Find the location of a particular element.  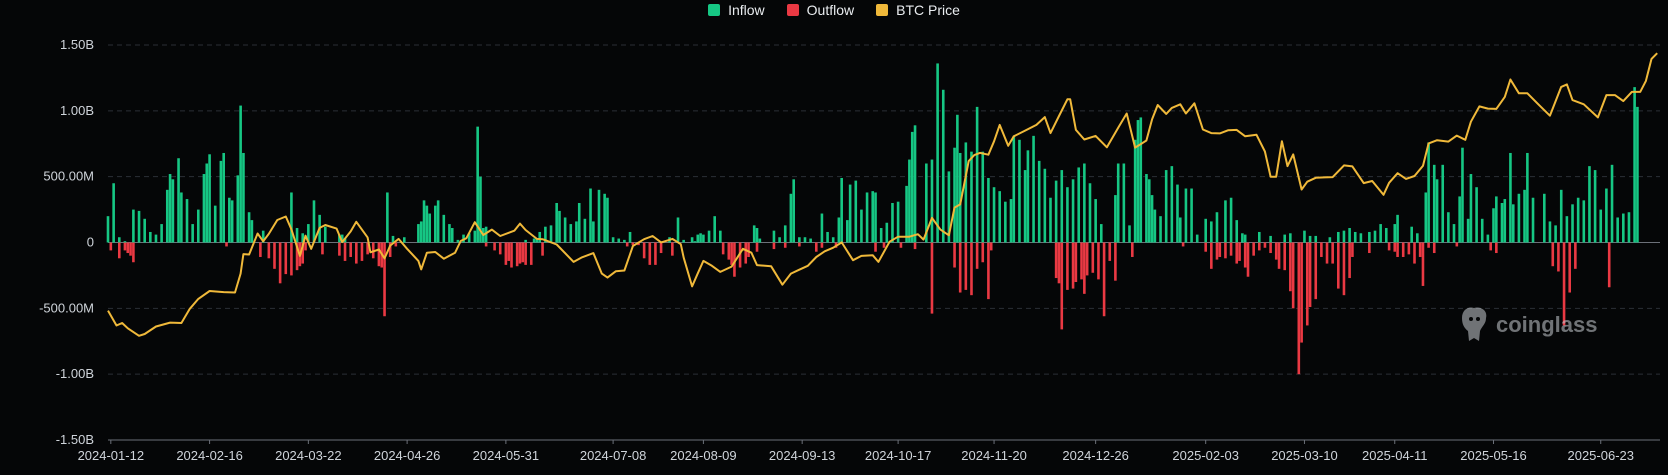

y-tick-label-2: 500.00M is located at coordinates (68, 176).